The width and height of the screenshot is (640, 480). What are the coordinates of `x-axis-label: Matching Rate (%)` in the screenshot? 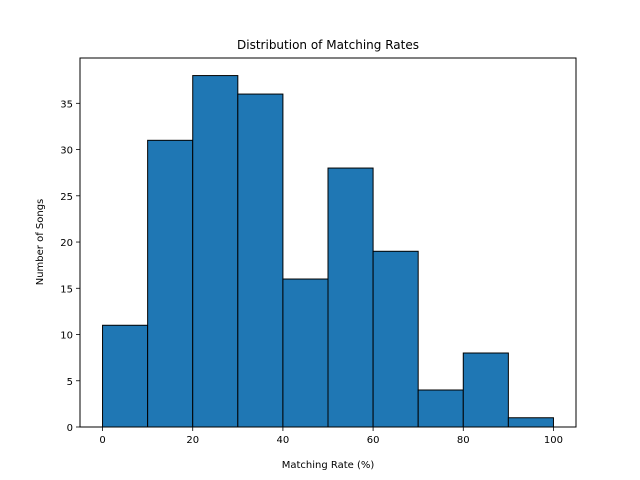 It's located at (328, 465).